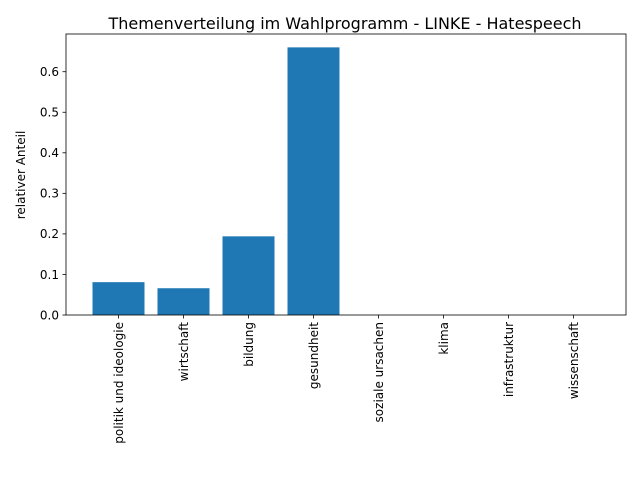 This screenshot has height=480, width=640. I want to click on x-tick-label-4: soziale ursachen, so click(379, 372).